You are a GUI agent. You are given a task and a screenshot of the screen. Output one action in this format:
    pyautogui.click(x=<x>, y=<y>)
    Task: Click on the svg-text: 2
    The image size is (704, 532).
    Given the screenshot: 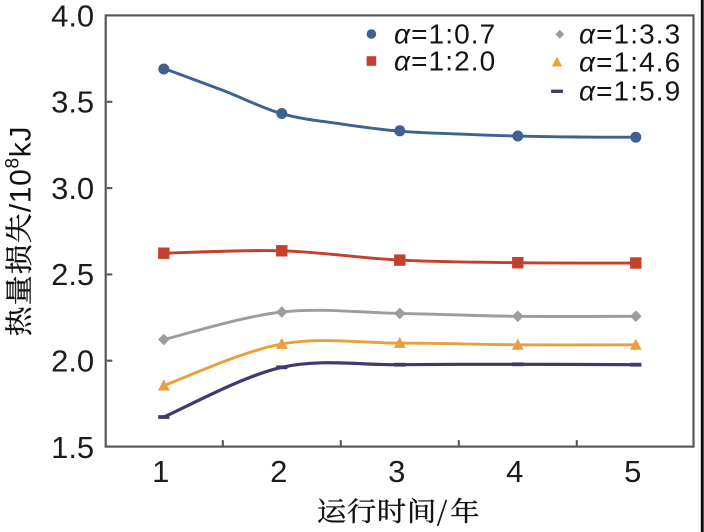 What is the action you would take?
    pyautogui.click(x=278, y=471)
    